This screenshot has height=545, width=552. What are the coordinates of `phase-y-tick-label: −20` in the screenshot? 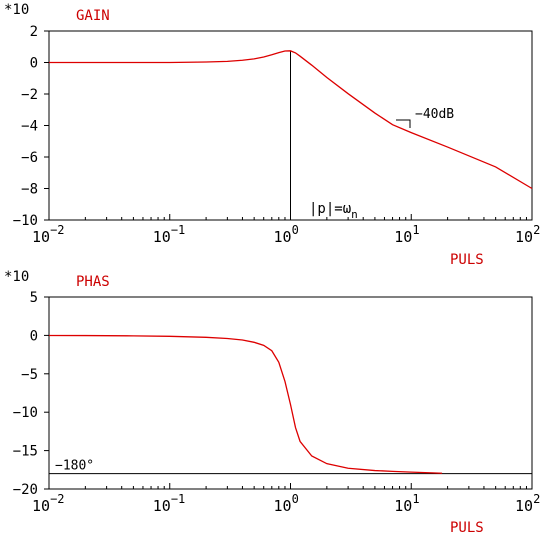 It's located at (25, 490).